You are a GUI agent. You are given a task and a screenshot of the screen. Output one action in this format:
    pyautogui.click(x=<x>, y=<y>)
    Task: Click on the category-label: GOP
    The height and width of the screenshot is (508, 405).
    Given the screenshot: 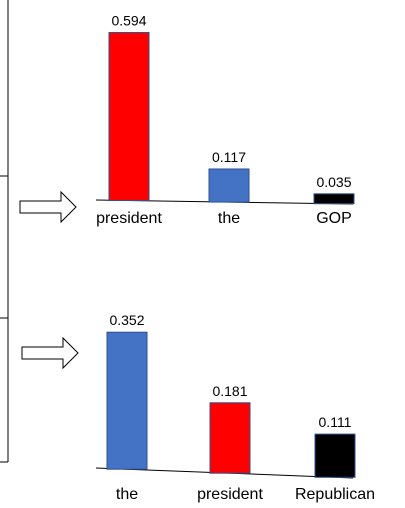 What is the action you would take?
    pyautogui.click(x=334, y=218)
    